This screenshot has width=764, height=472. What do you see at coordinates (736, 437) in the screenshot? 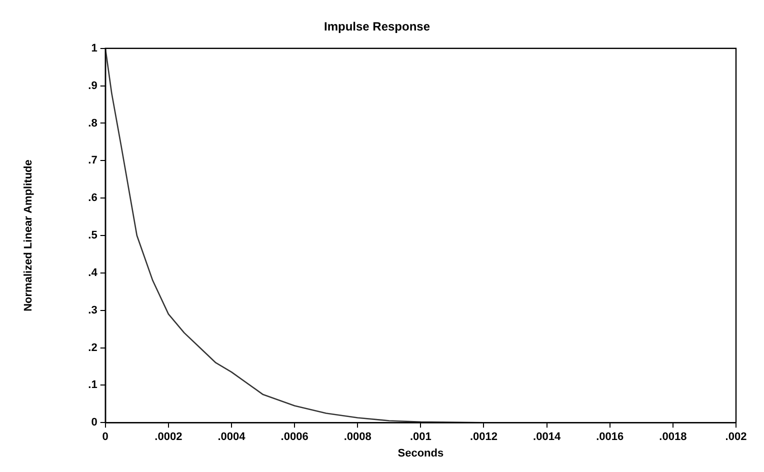
I see `x-tick-label: .002` at bounding box center [736, 437].